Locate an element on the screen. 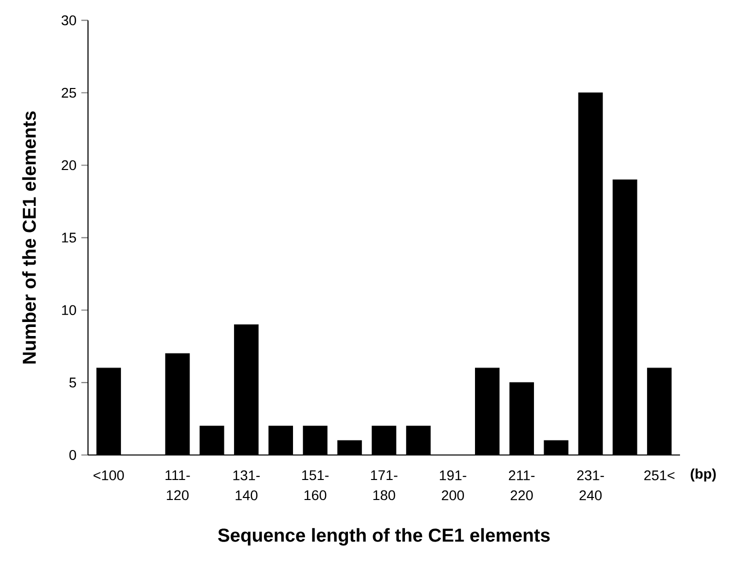  y-tick-label: 15 is located at coordinates (69, 237).